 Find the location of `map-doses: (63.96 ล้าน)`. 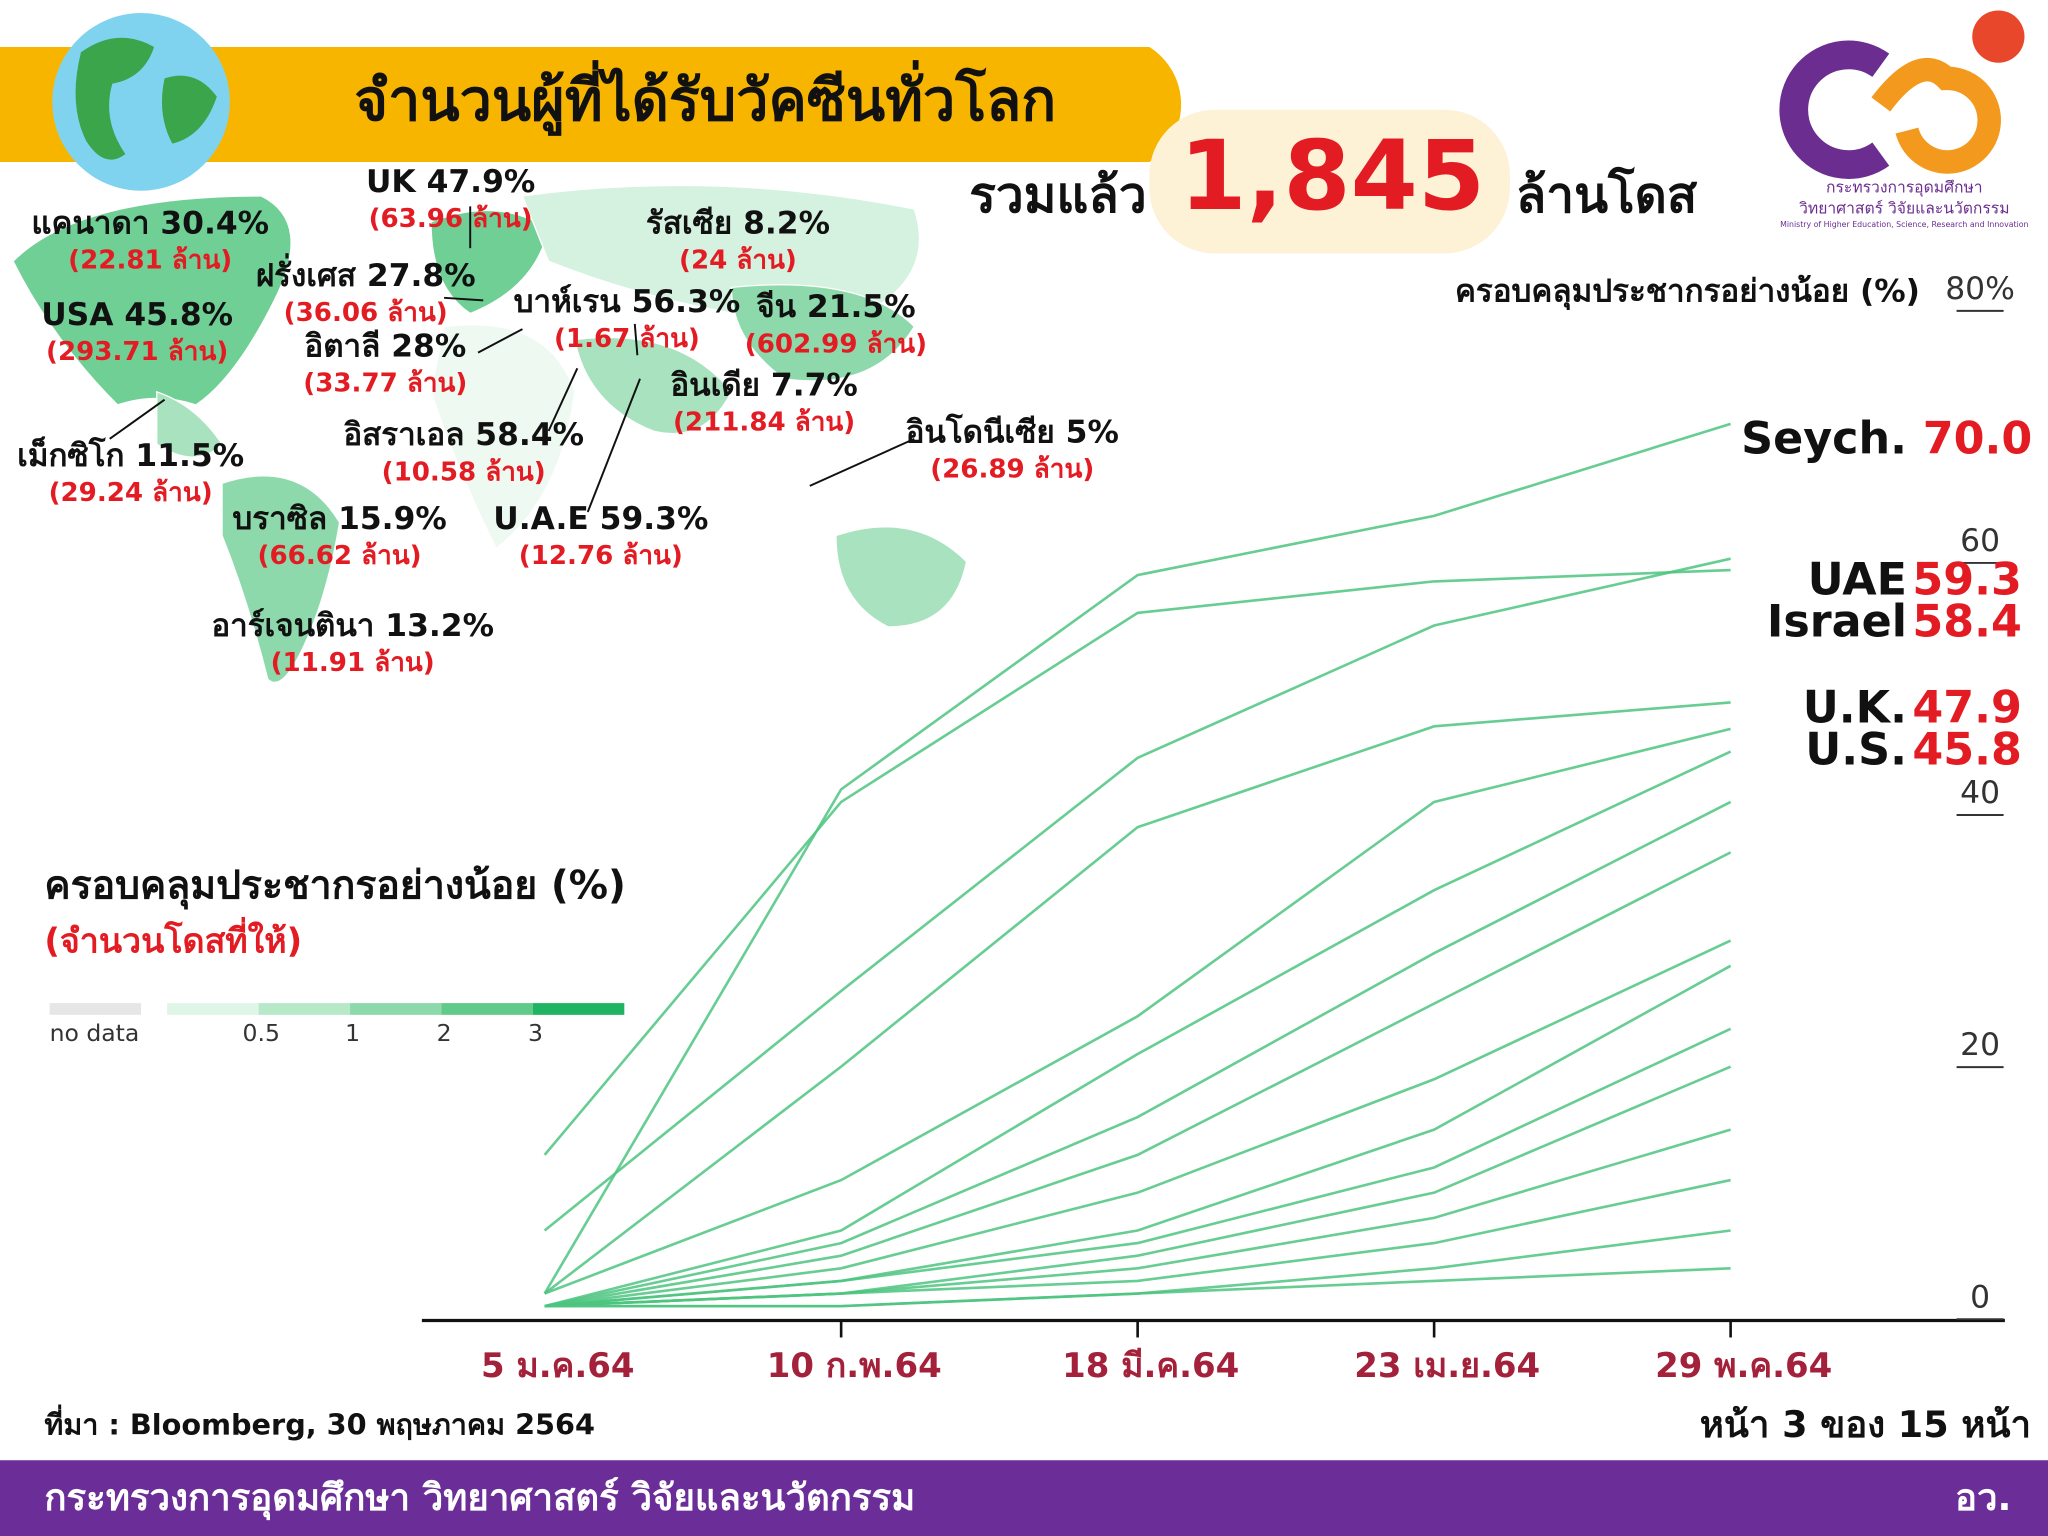

map-doses: (63.96 ล้าน) is located at coordinates (451, 219).